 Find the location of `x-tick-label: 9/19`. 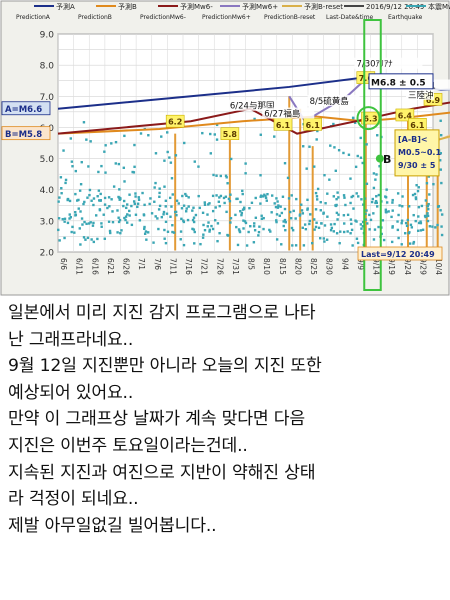

x-tick-label: 9/19 is located at coordinates (391, 266).